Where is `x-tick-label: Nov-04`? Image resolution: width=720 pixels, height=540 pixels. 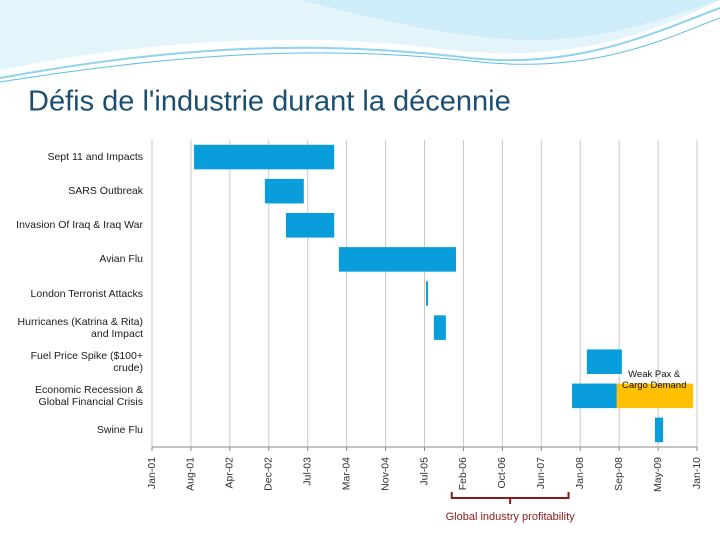 x-tick-label: Nov-04 is located at coordinates (385, 474).